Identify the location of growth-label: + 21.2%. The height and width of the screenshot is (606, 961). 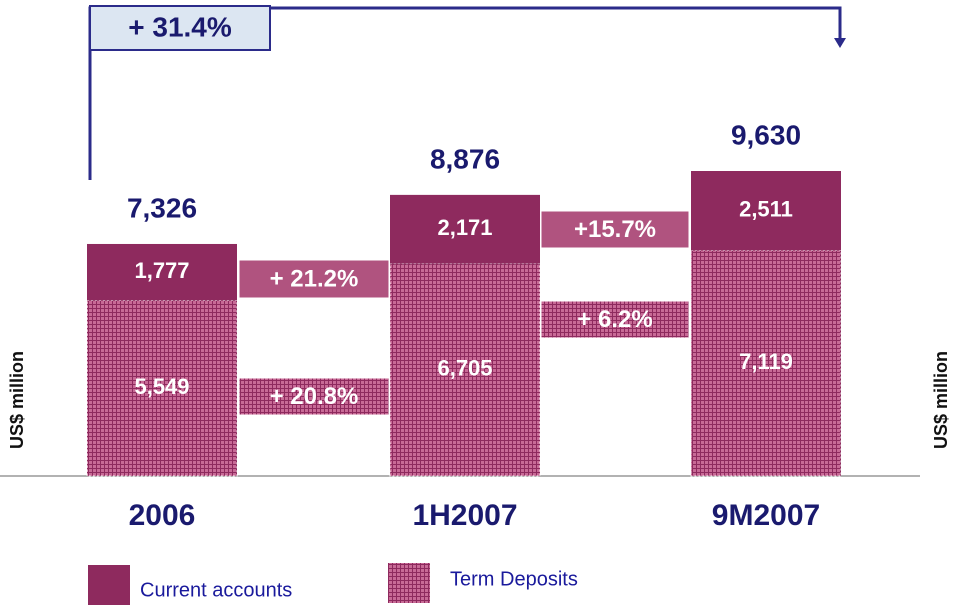
(314, 278).